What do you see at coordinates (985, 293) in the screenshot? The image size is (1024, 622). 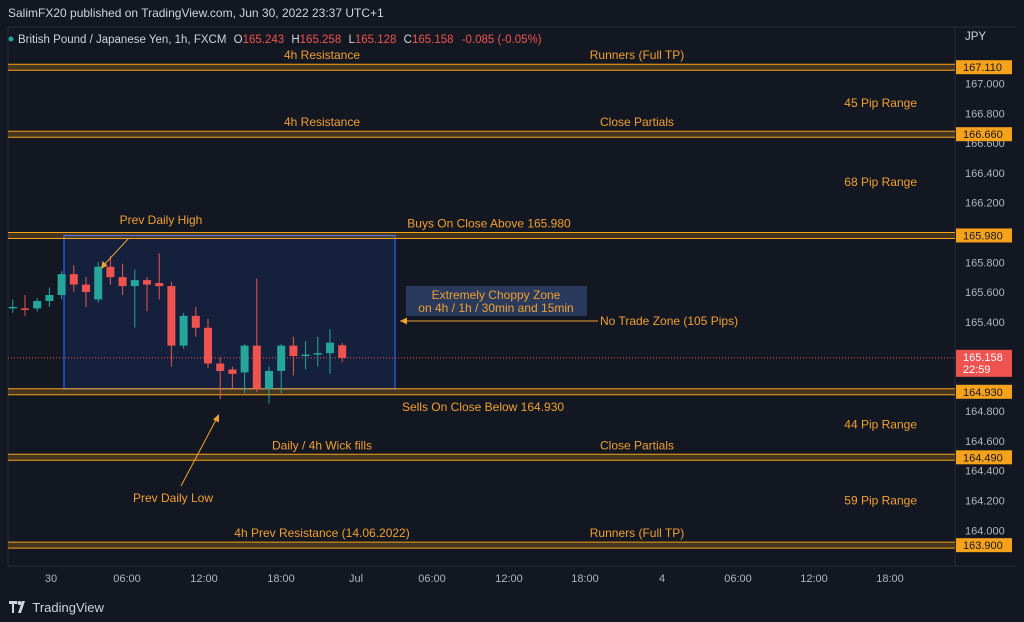 I see `y-tick-label: 165.600` at bounding box center [985, 293].